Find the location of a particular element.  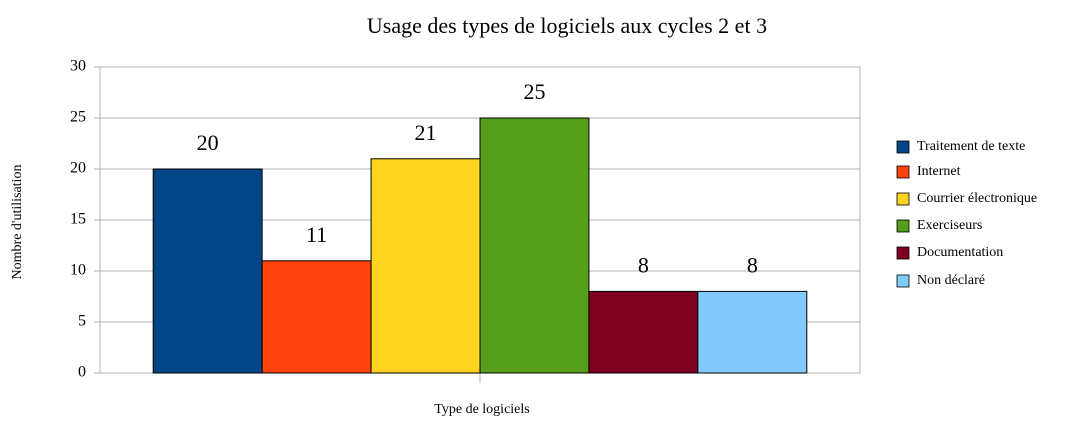

y-tick-label: 0 is located at coordinates (82, 372).